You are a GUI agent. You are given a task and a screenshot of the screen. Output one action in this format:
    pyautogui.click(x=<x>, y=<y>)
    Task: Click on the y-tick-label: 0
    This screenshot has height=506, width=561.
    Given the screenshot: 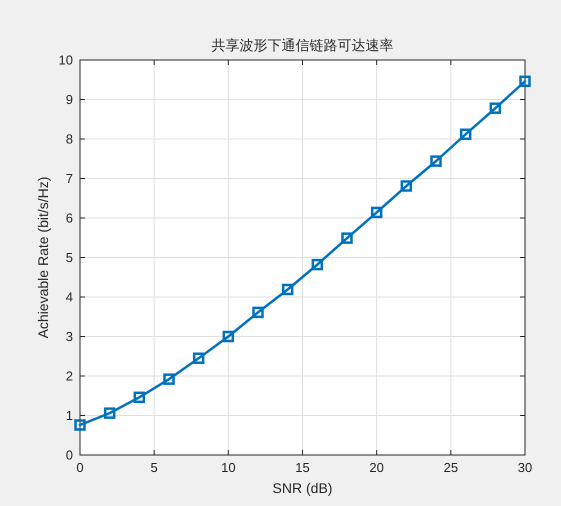 What is the action you would take?
    pyautogui.click(x=69, y=455)
    